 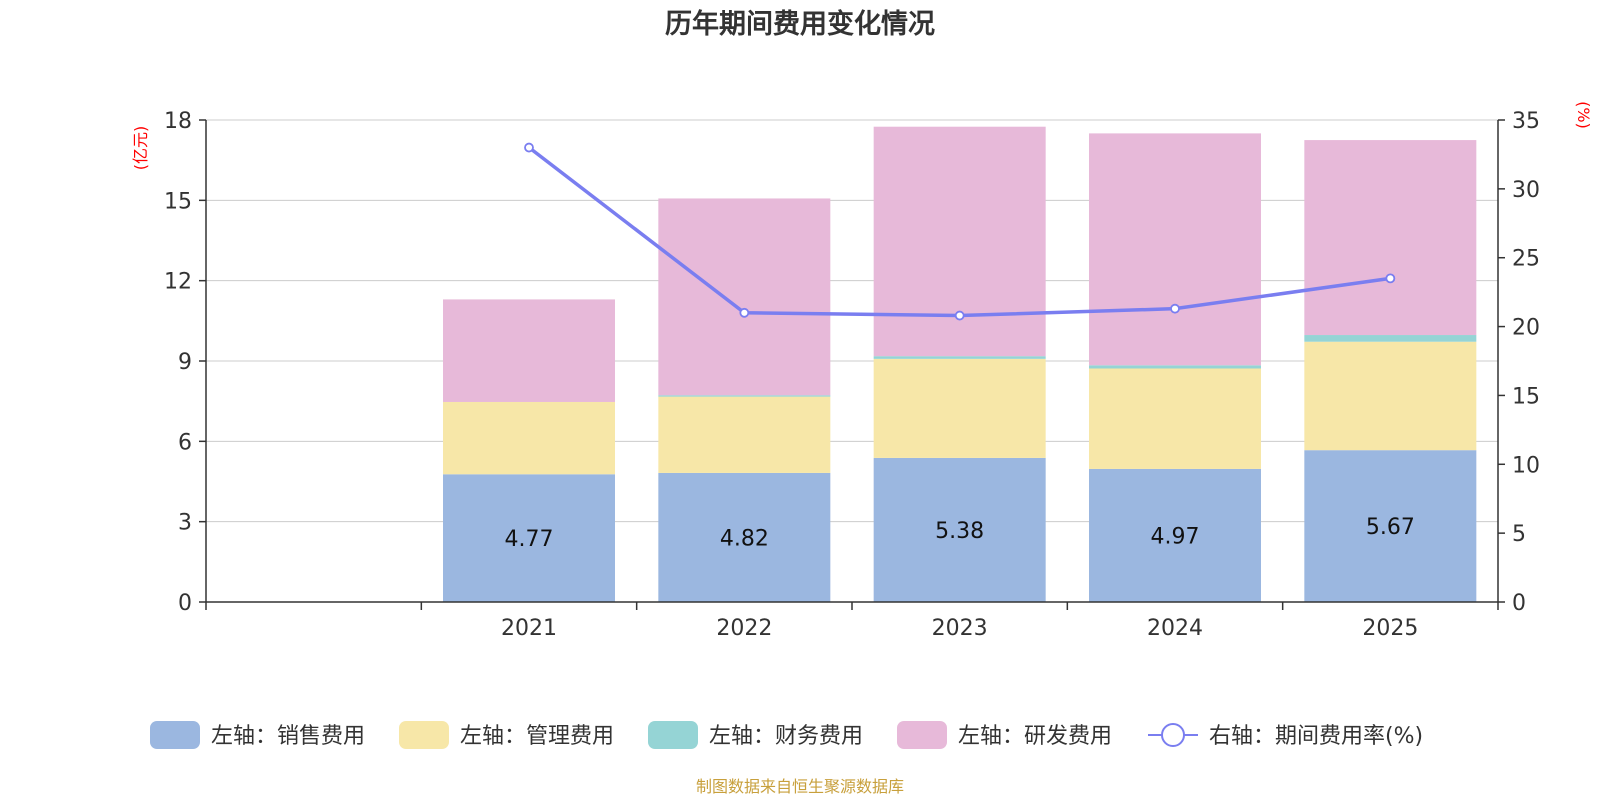 I want to click on bar-data-label: 5.38, so click(x=959, y=531).